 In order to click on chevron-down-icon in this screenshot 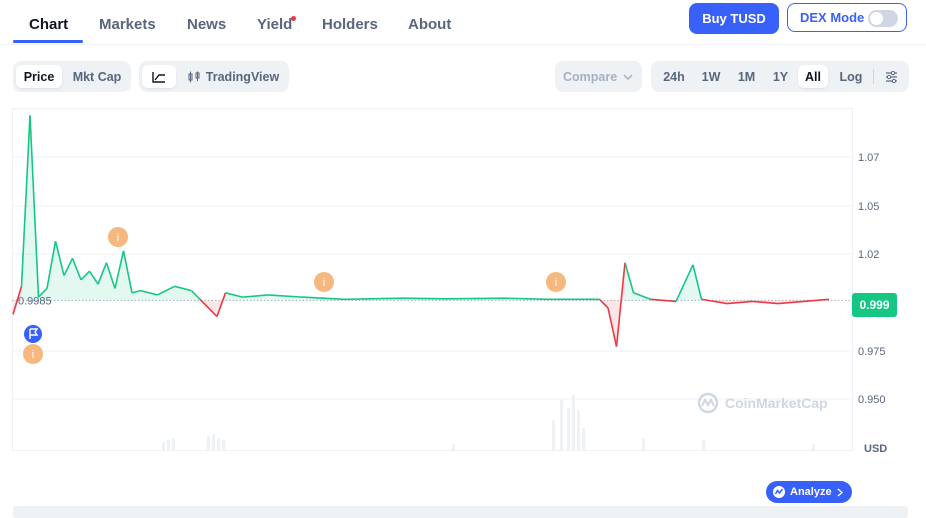, I will do `click(628, 76)`.